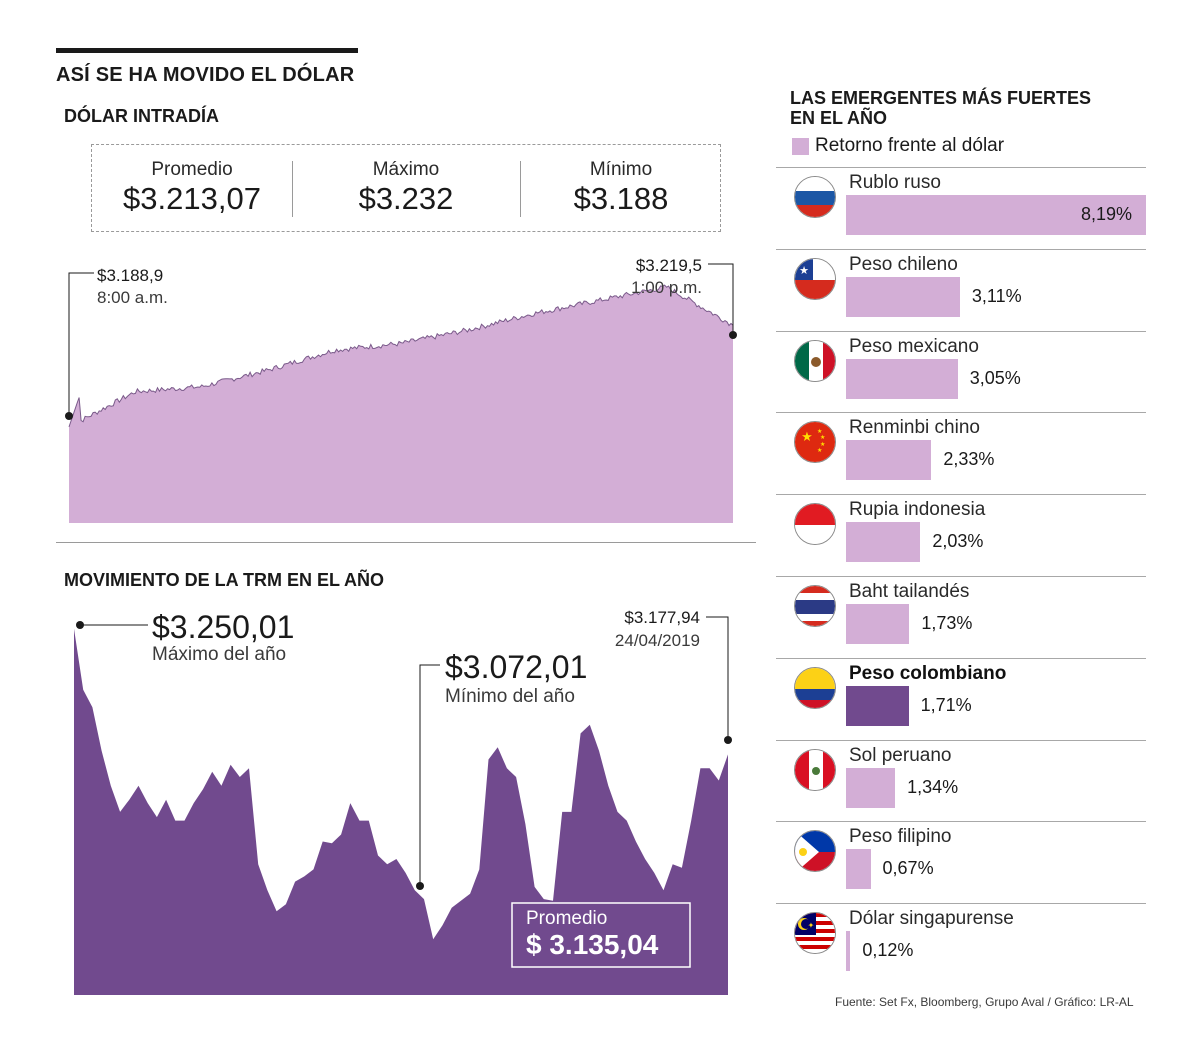  Describe the element at coordinates (996, 295) in the screenshot. I see `bar-value-label: 3,11%` at that location.